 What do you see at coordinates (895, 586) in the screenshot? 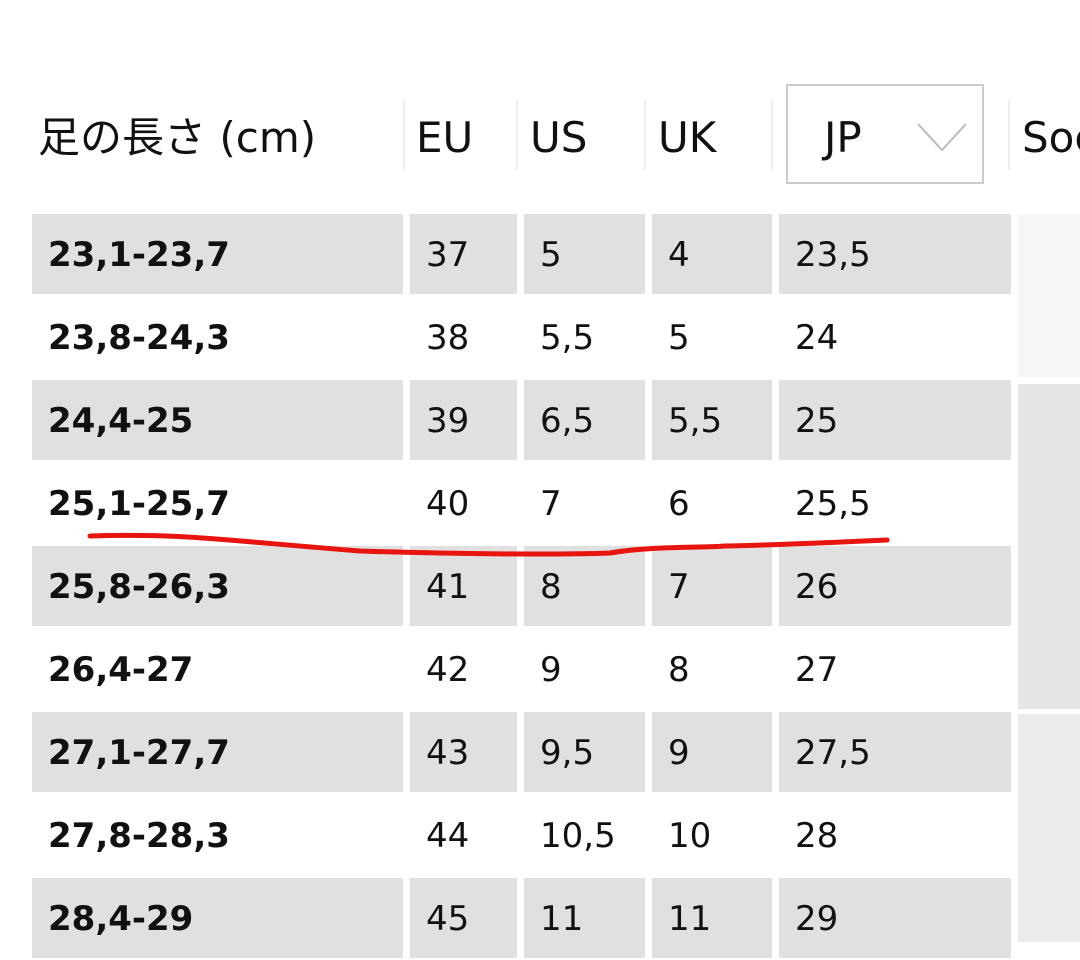
I see `table-cell: 26` at bounding box center [895, 586].